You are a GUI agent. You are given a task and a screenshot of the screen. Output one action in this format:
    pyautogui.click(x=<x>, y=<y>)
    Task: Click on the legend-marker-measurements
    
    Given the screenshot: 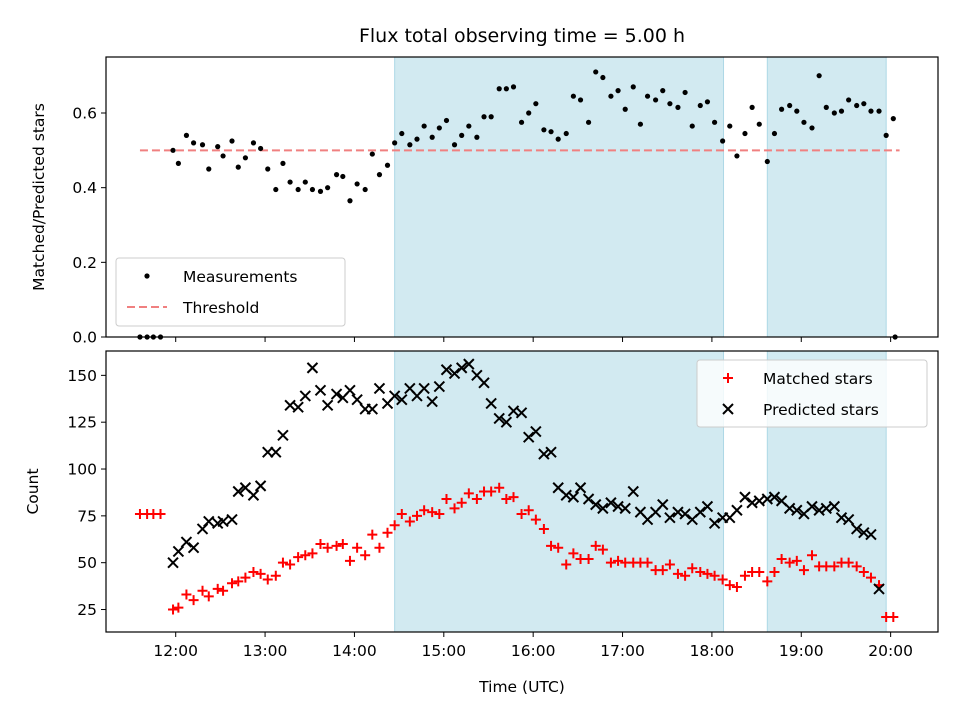 What is the action you would take?
    pyautogui.click(x=147, y=276)
    